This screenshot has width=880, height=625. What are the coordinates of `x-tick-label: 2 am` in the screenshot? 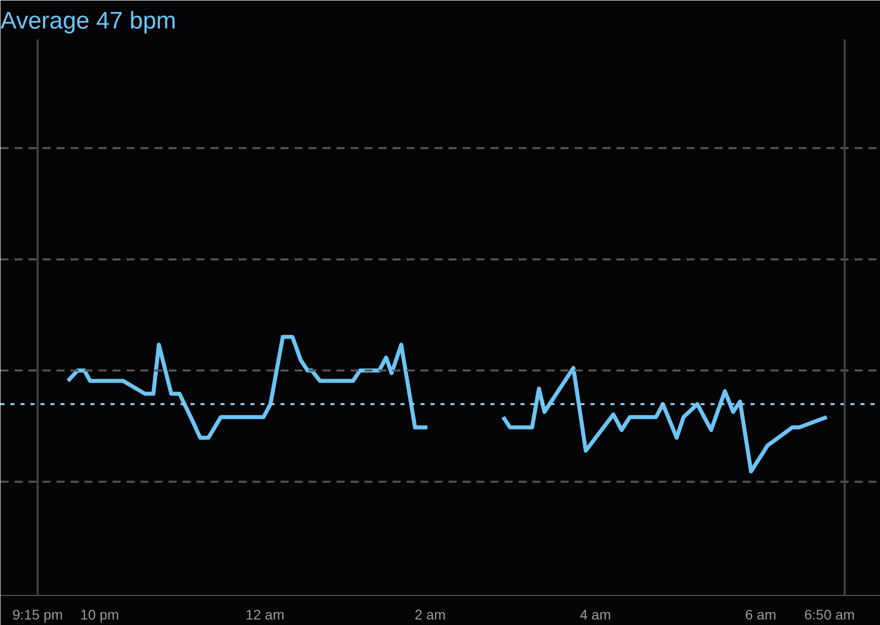 It's located at (430, 614).